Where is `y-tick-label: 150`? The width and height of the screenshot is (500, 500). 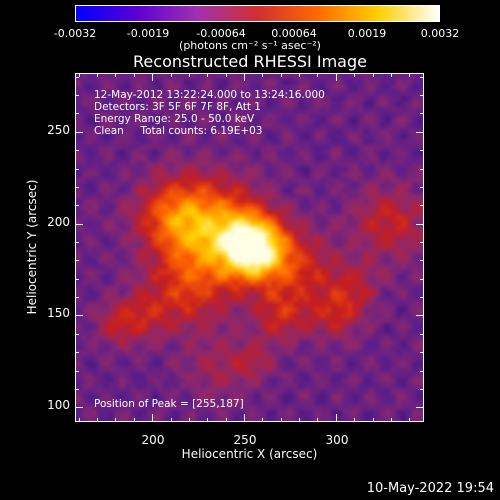
y-tick-label: 150 is located at coordinates (58, 313).